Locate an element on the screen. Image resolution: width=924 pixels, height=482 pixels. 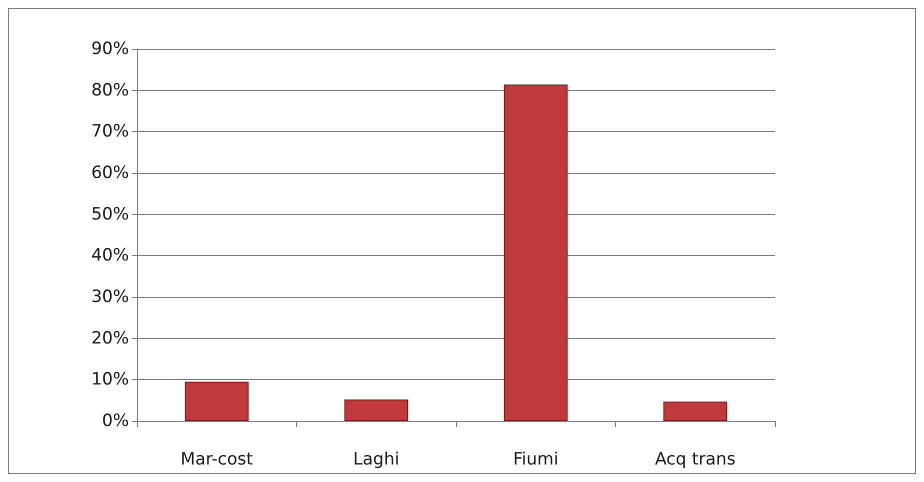
x-tick-label: Laghi is located at coordinates (376, 460).